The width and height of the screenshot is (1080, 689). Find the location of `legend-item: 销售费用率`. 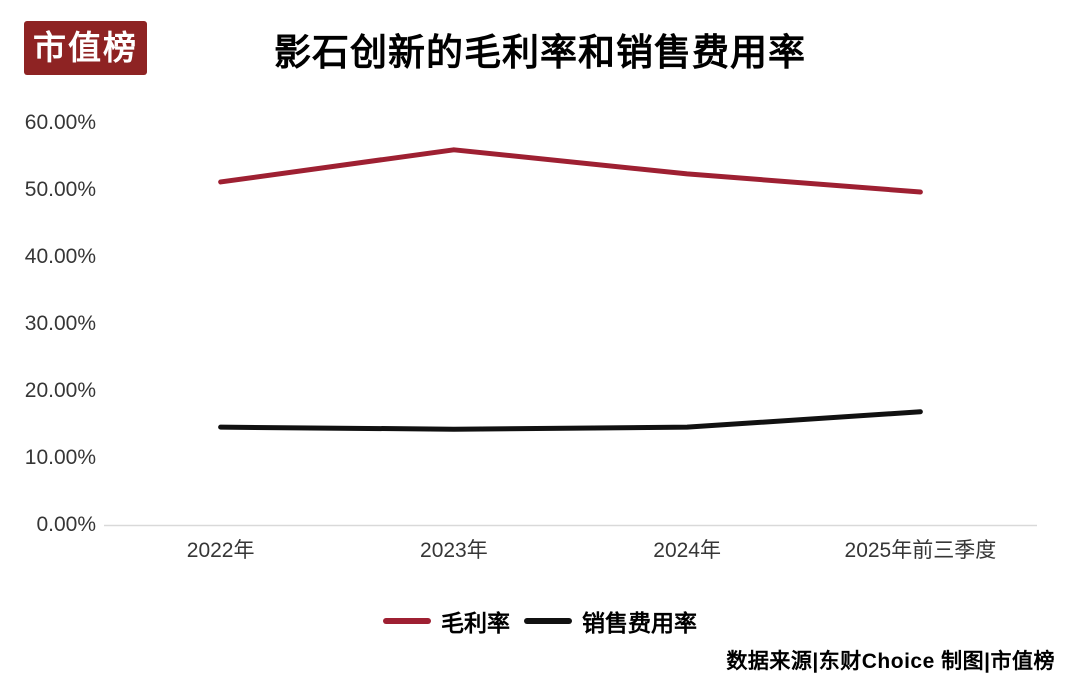

legend-item: 销售费用率 is located at coordinates (610, 621).